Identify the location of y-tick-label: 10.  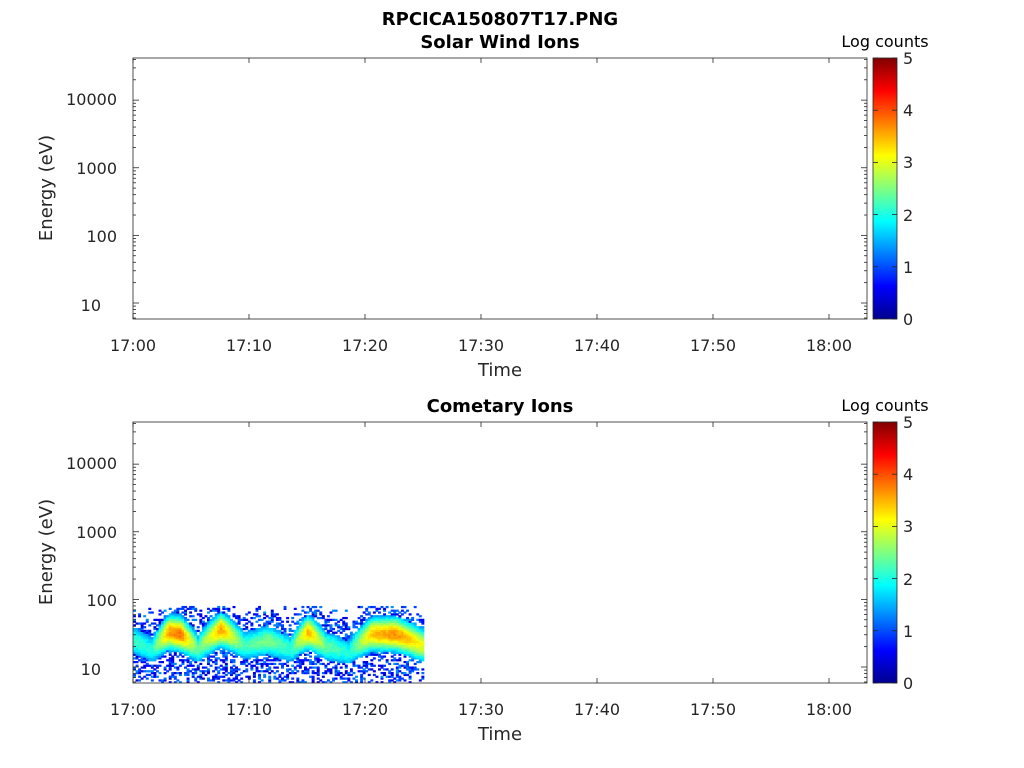
(91, 669).